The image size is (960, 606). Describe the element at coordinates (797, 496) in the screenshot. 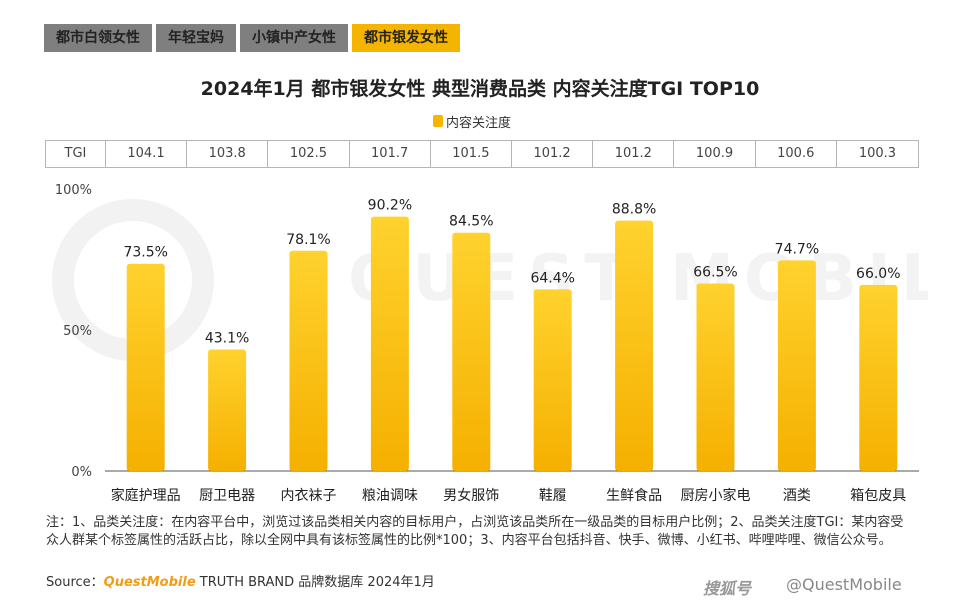

I see `category-label: 酒类` at that location.